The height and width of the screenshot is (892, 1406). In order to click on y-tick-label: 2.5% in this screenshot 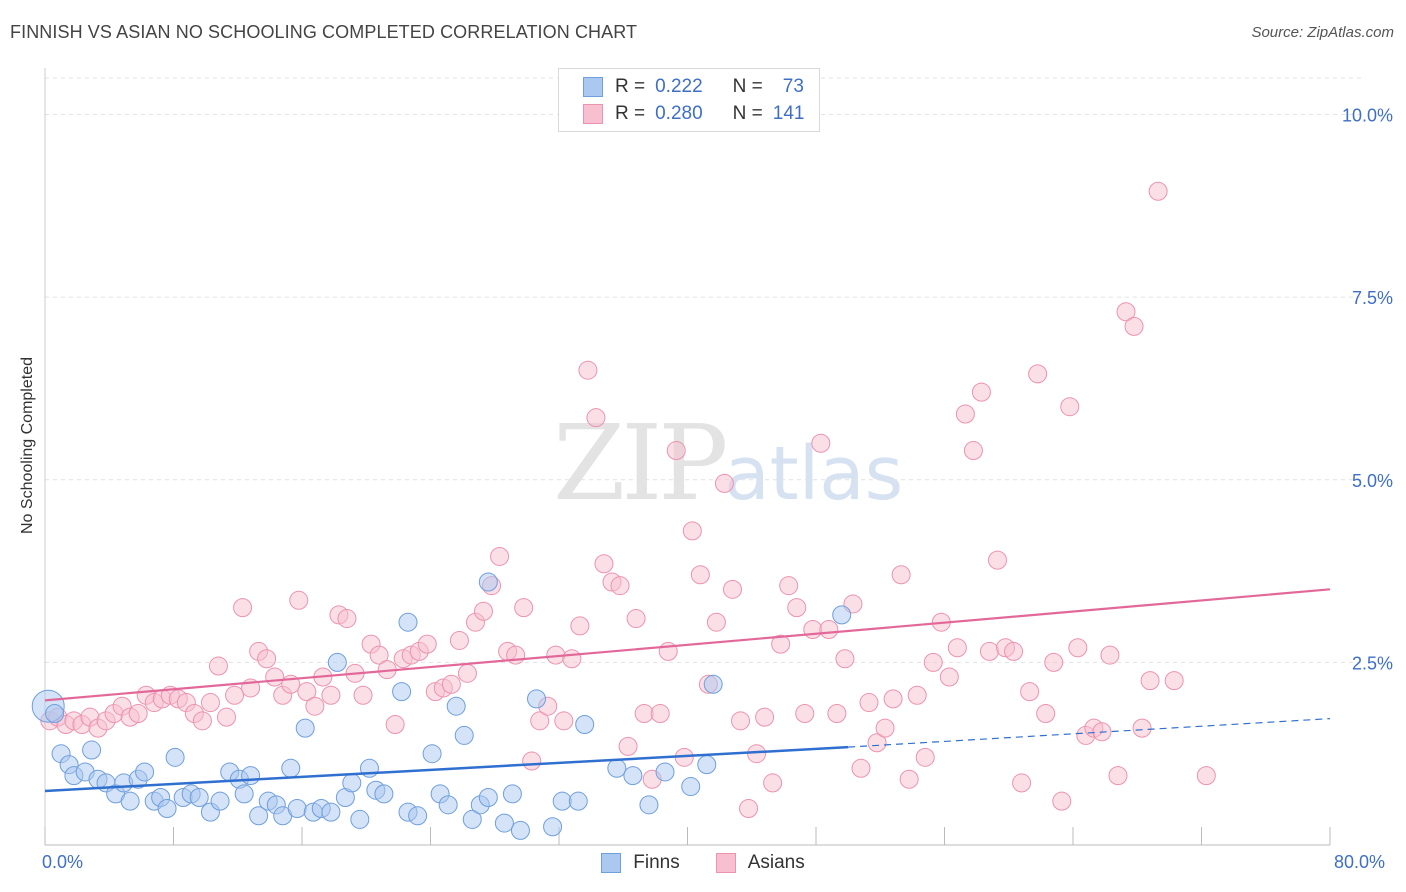, I will do `click(1372, 663)`.